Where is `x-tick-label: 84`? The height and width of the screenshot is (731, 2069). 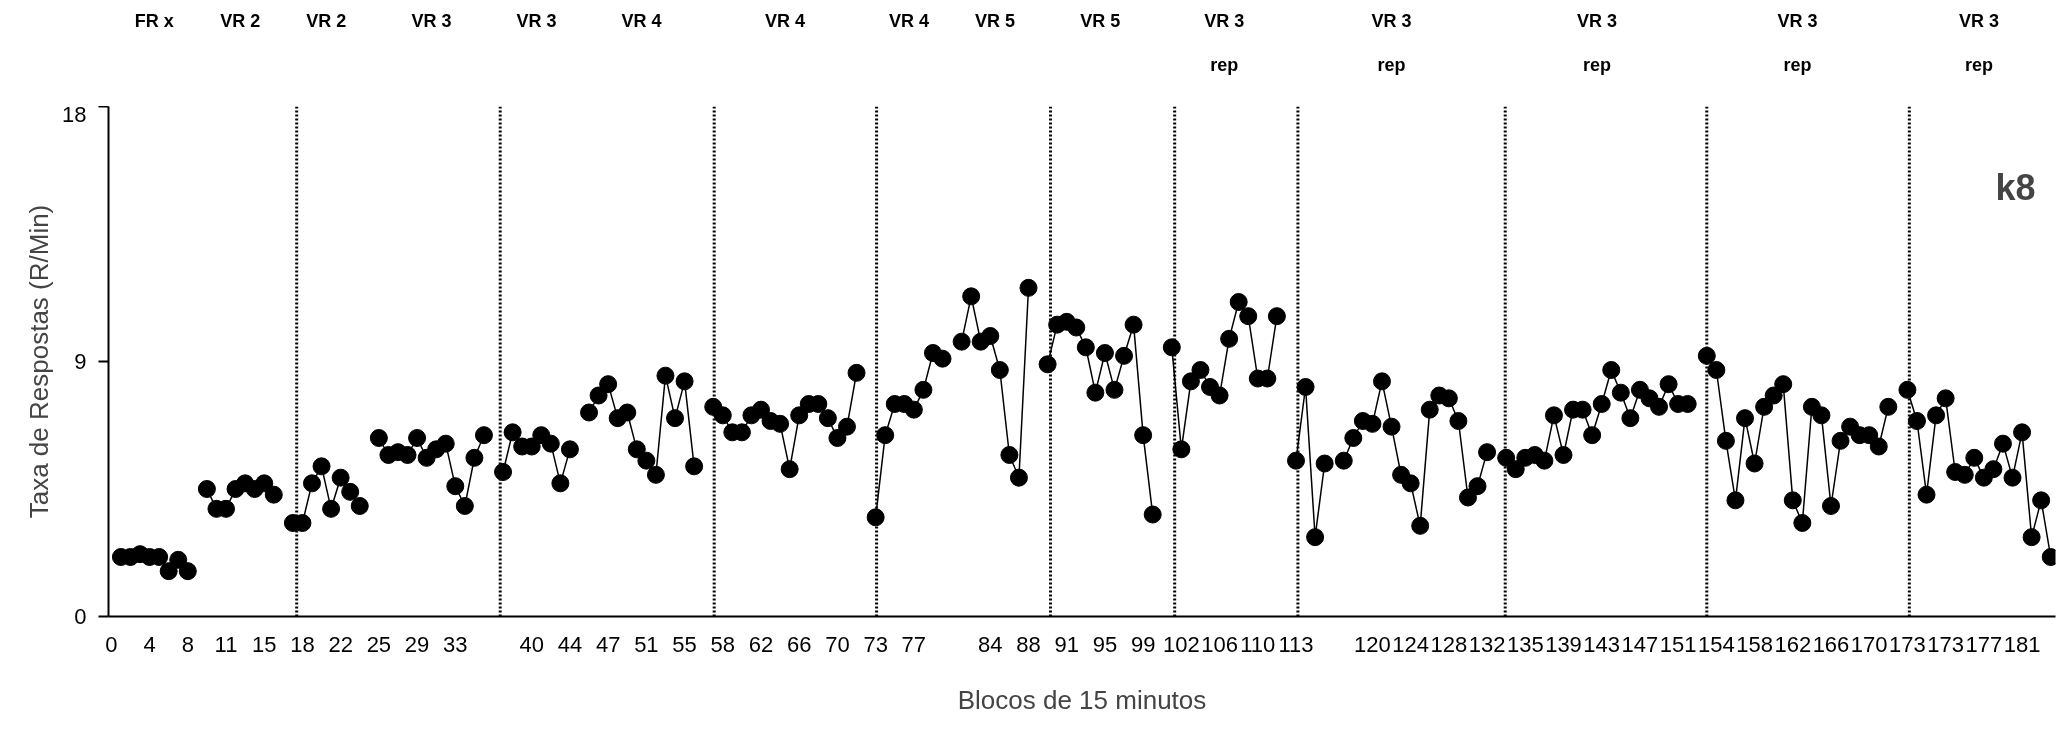 x-tick-label: 84 is located at coordinates (990, 644).